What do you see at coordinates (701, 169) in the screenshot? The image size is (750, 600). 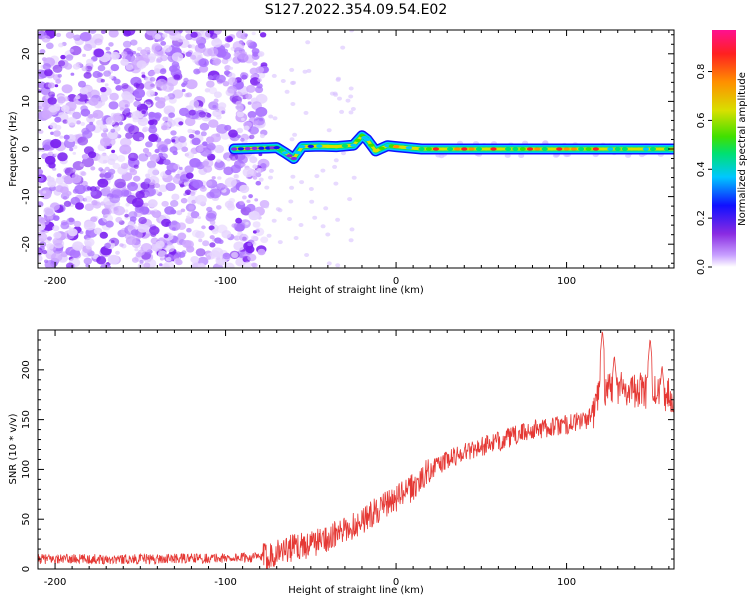 I see `colorbar-tick-label: 0.4` at bounding box center [701, 169].